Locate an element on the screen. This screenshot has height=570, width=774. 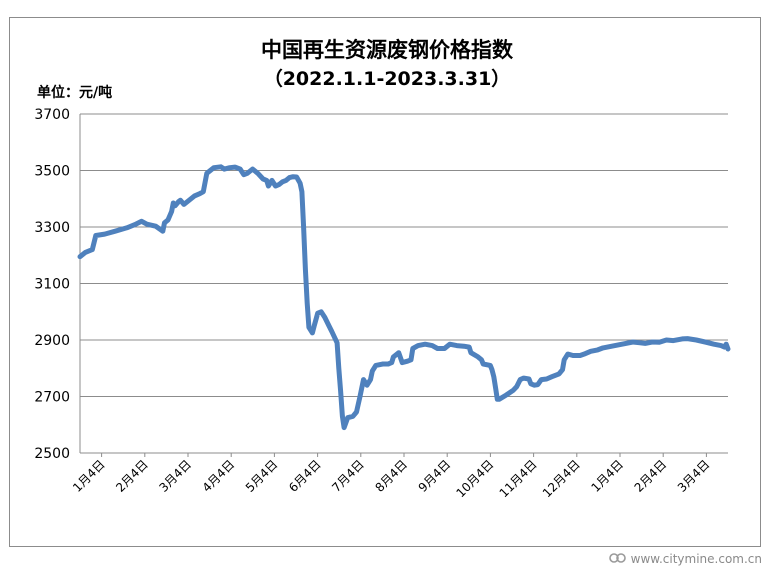
watermark: www.citymine.com.cn is located at coordinates (685, 559).